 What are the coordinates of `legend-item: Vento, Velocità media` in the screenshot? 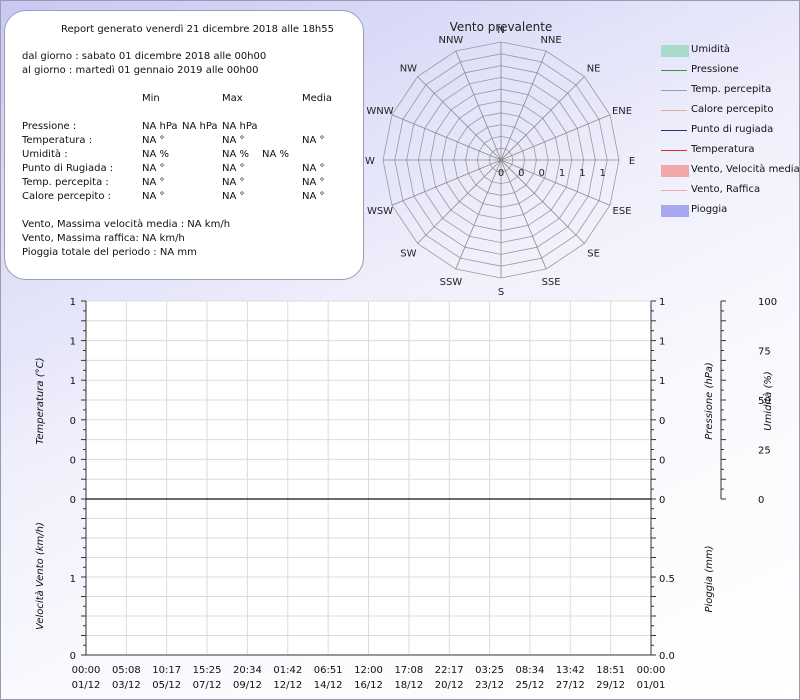 It's located at (730, 171).